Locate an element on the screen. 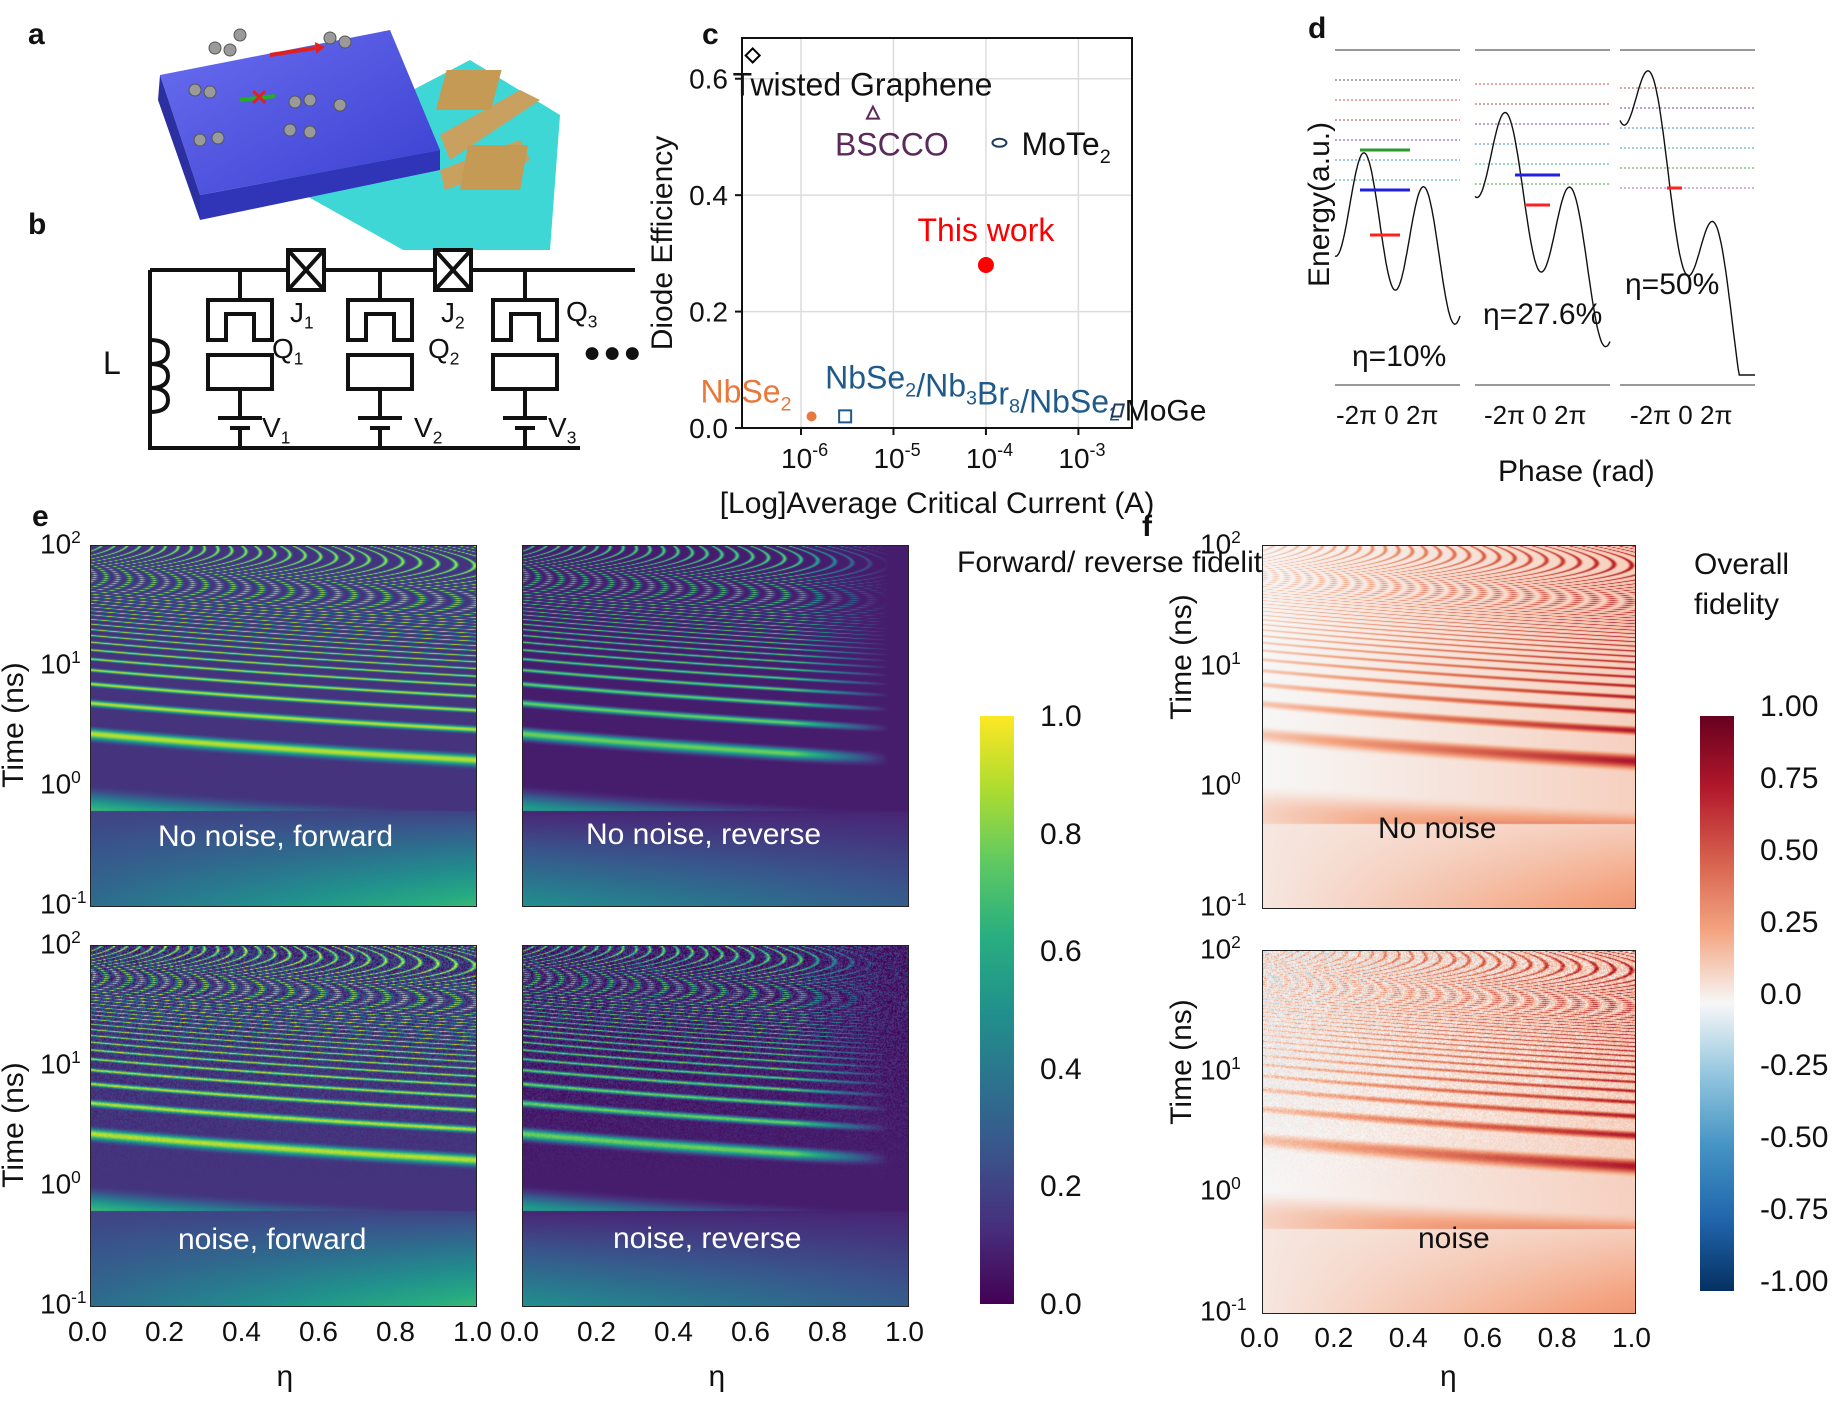 The width and height of the screenshot is (1840, 1403). e-heatmap-no-noise-reverse-canvas is located at coordinates (715, 726).